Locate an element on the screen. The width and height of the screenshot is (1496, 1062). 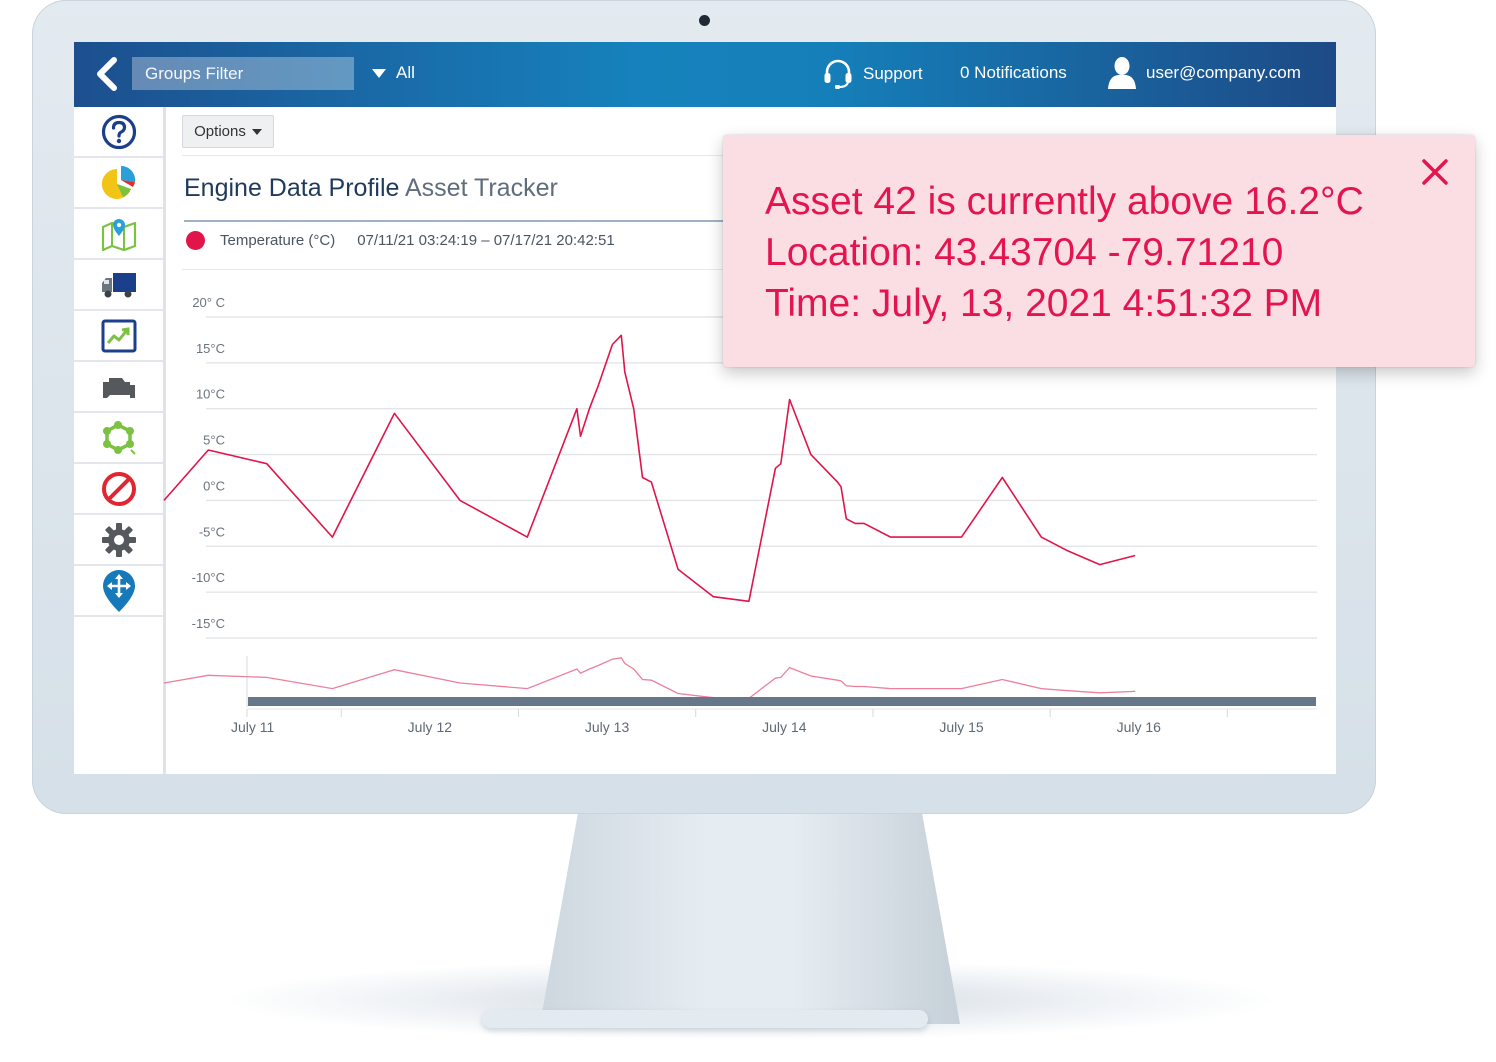
sidebar-item-zones is located at coordinates (118, 438).